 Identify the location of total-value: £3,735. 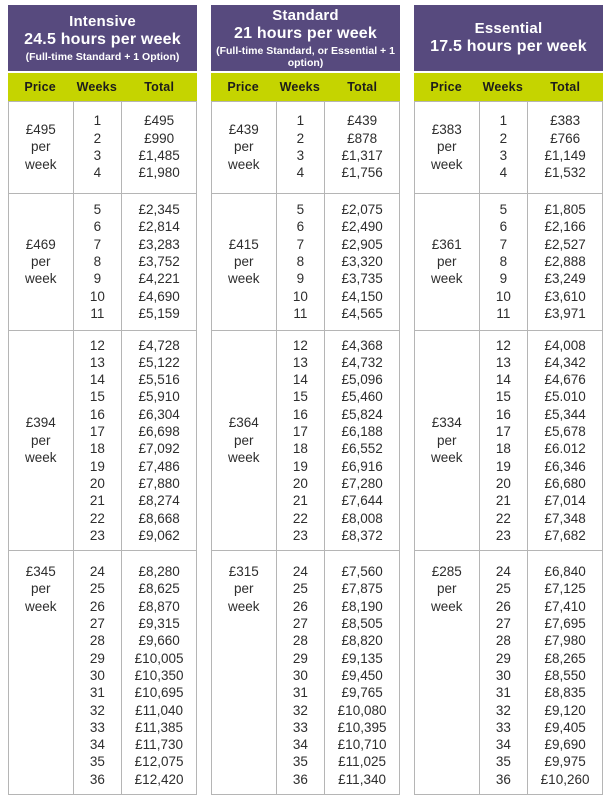
(362, 279).